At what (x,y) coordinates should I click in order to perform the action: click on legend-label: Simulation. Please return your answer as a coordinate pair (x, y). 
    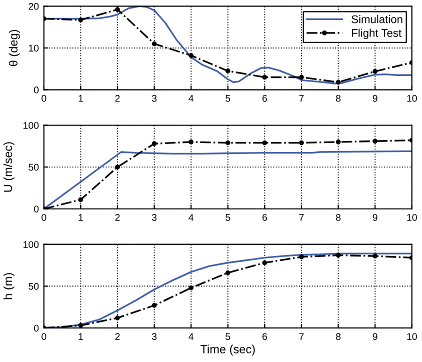
    Looking at the image, I should click on (377, 19).